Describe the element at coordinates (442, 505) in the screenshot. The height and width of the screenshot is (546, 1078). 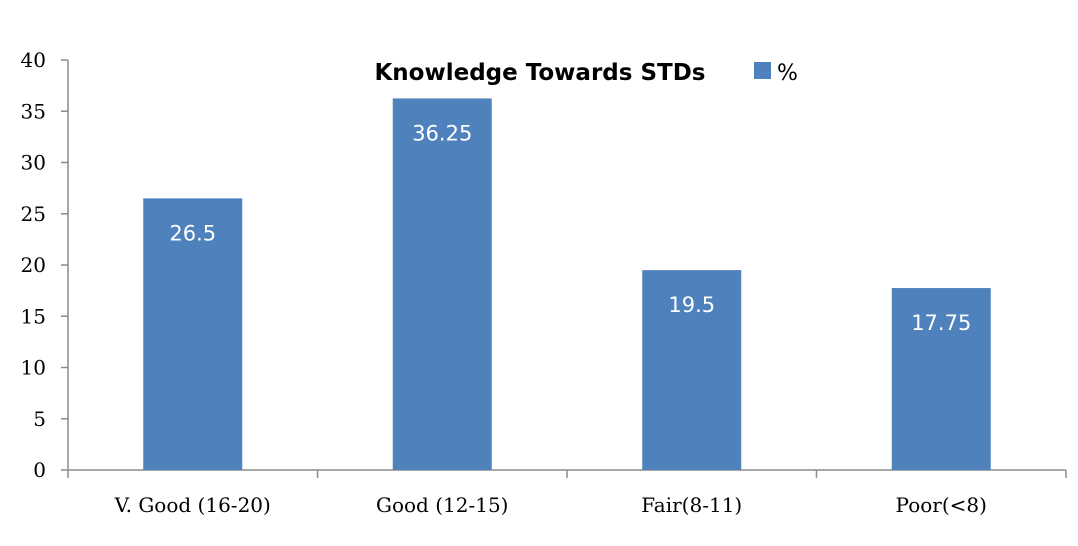
I see `category-label: Good (12-15)` at that location.